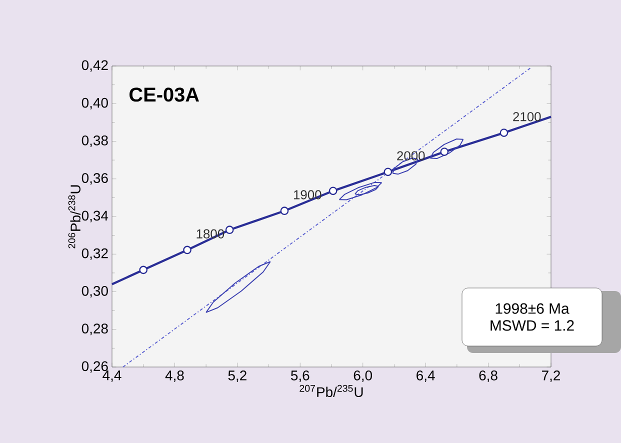 The image size is (621, 443). What do you see at coordinates (488, 376) in the screenshot?
I see `x-tick-label: 6,8` at bounding box center [488, 376].